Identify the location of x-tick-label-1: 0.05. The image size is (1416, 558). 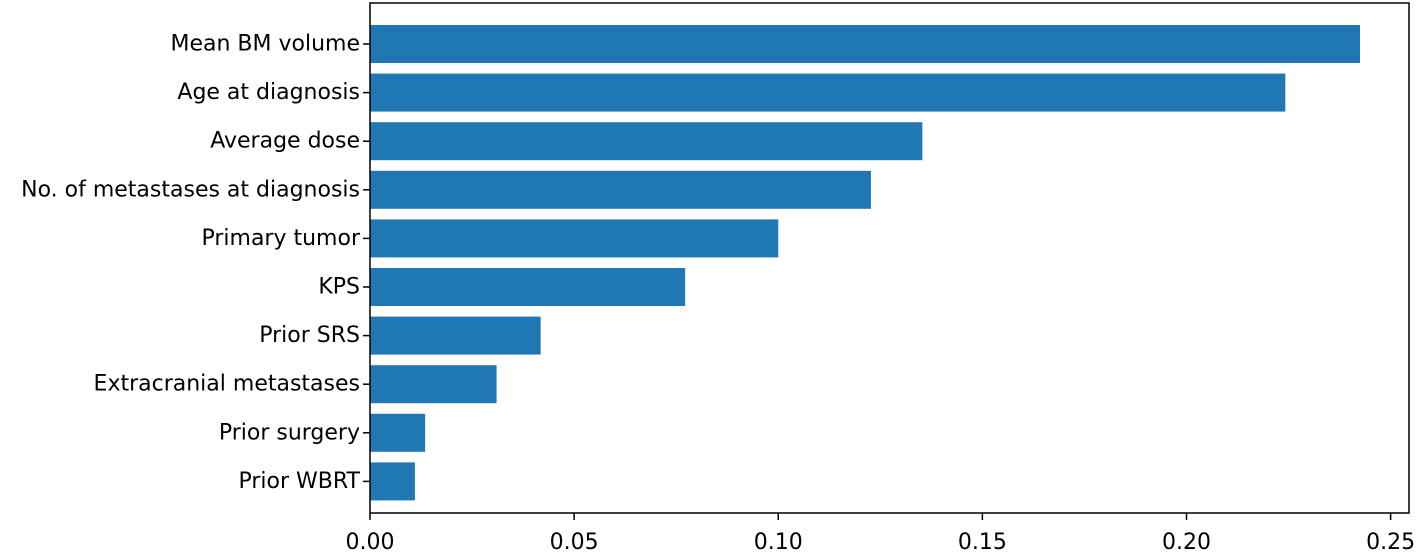
(574, 542).